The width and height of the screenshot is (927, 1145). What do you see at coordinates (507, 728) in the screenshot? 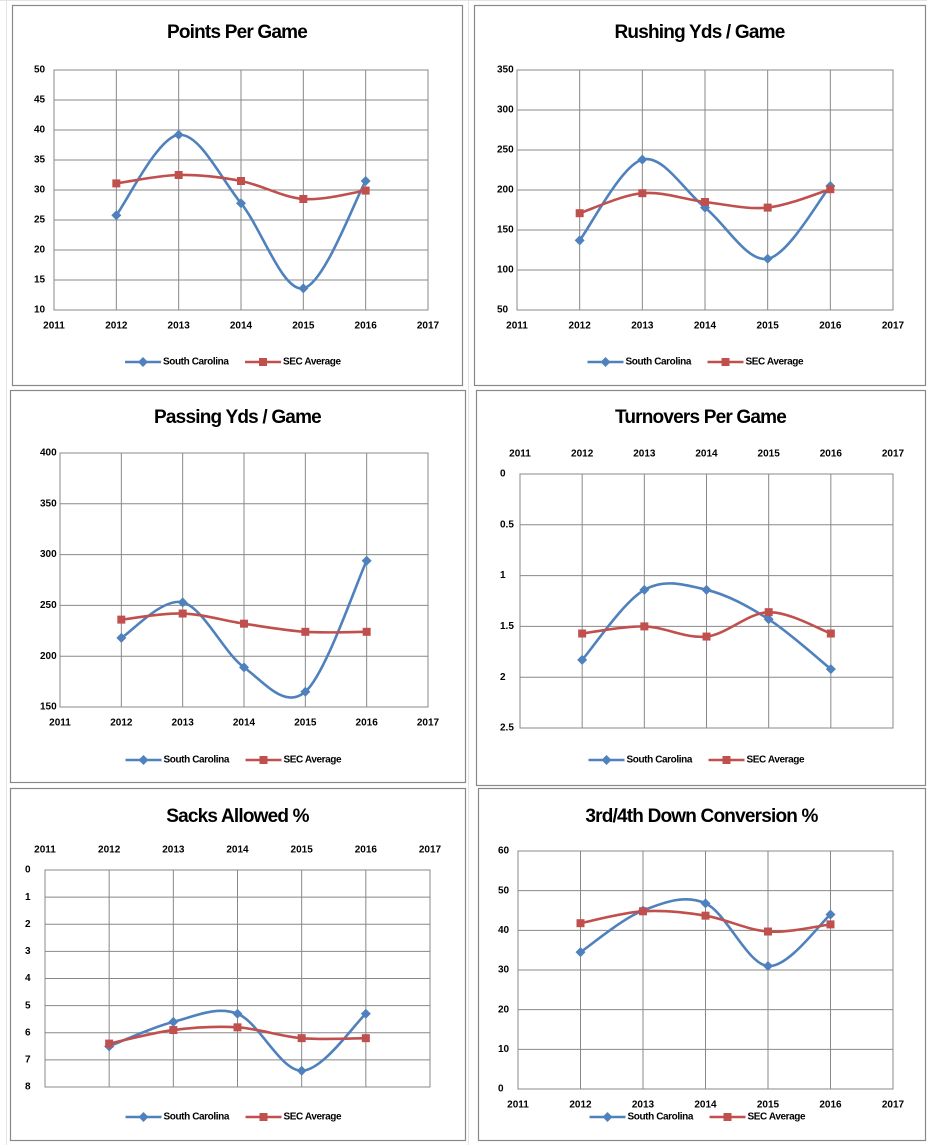
I see `y-tick-label: 2.5` at bounding box center [507, 728].